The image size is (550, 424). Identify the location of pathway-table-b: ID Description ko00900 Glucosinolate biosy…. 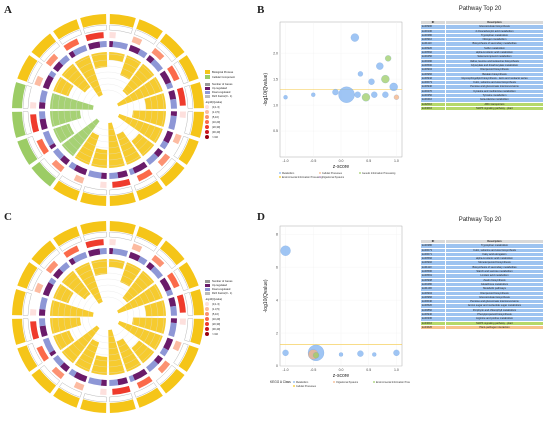
(482, 65).